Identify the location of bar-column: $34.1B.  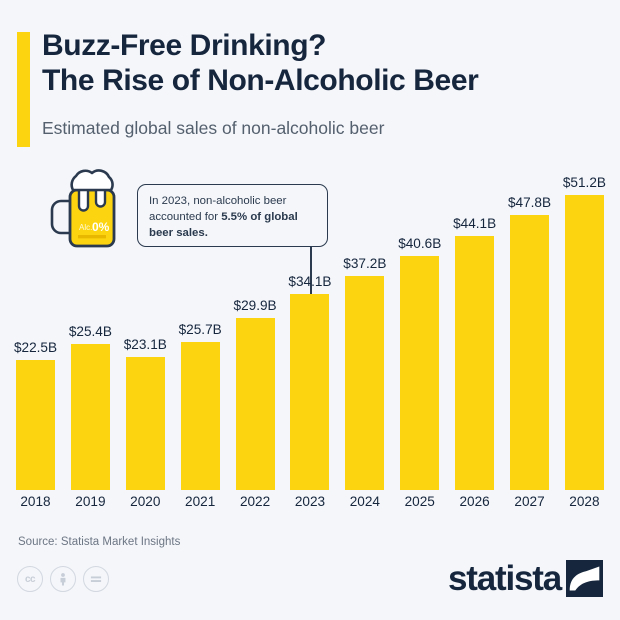
(310, 320).